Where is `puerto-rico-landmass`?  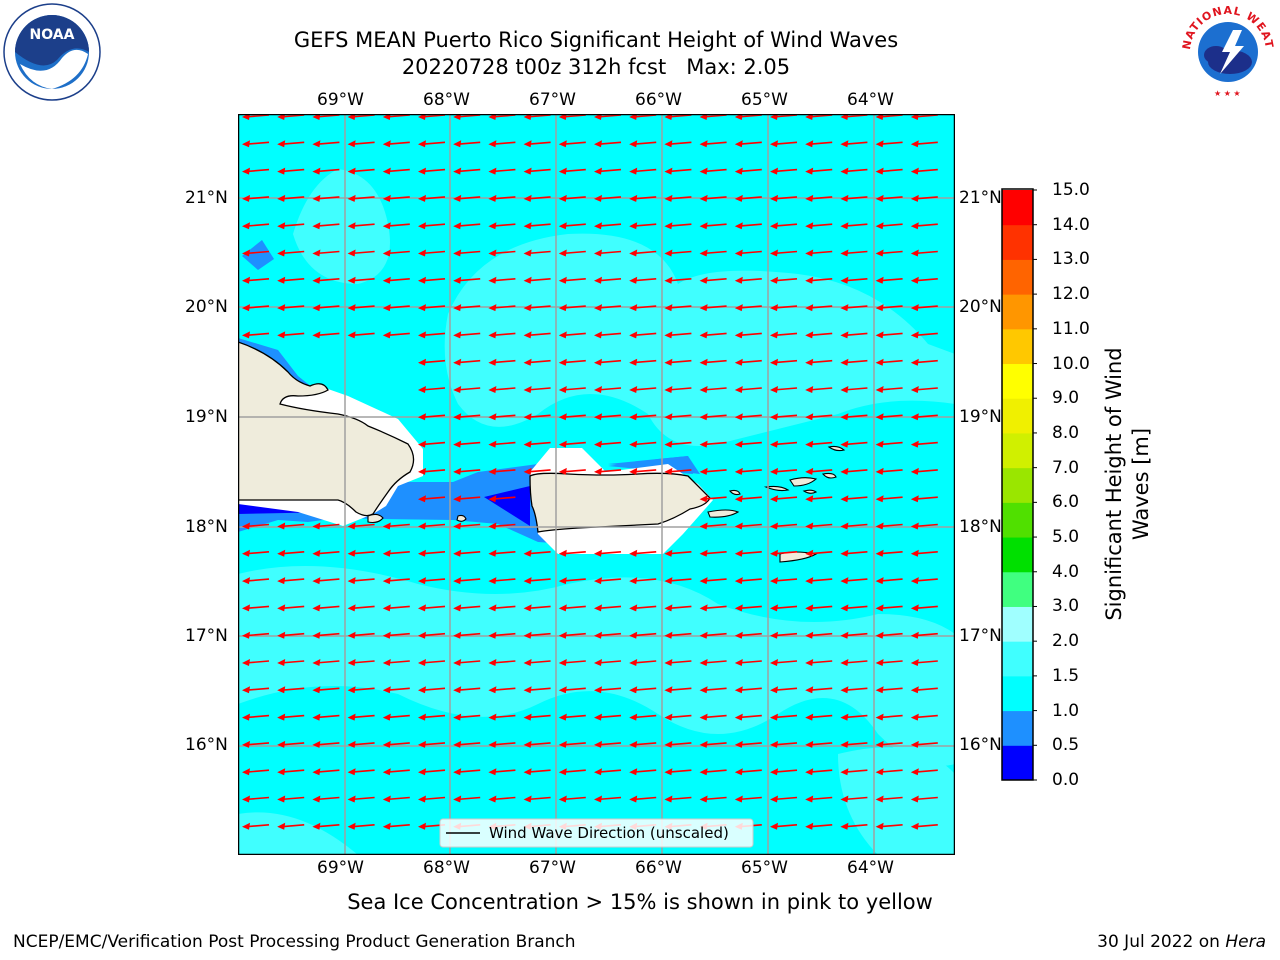 puerto-rico-landmass is located at coordinates (620, 502).